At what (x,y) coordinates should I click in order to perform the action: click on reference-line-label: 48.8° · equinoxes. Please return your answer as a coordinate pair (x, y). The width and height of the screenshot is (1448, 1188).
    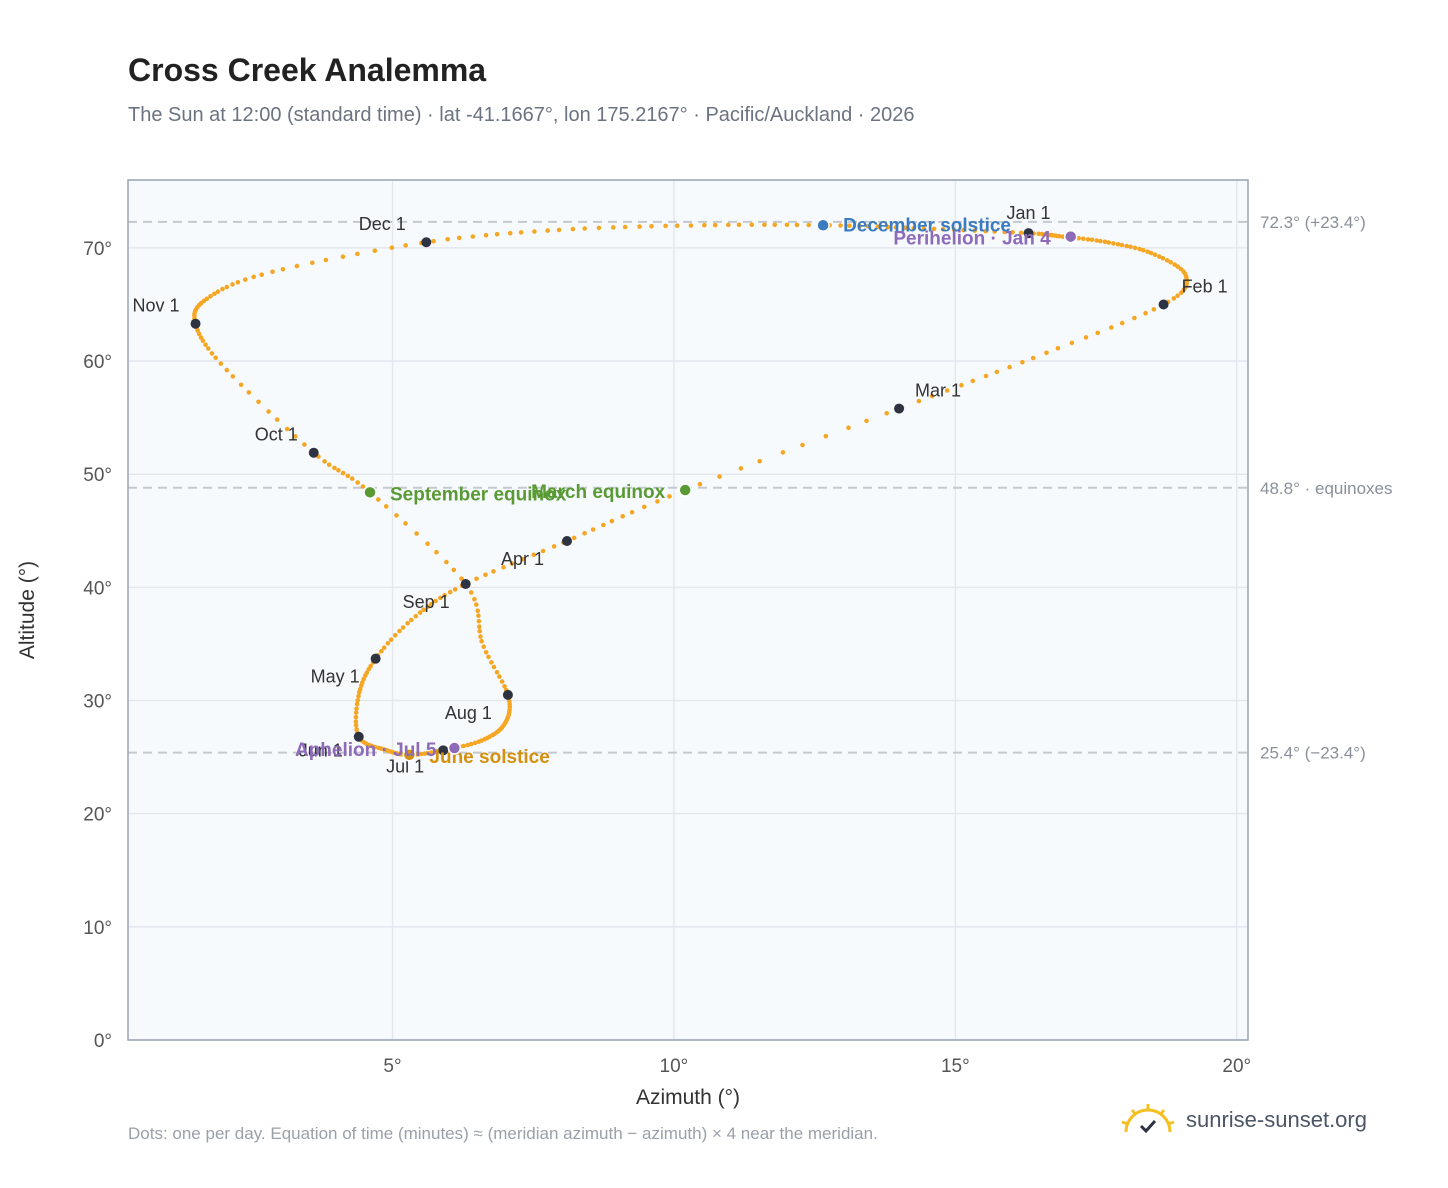
    Looking at the image, I should click on (1326, 488).